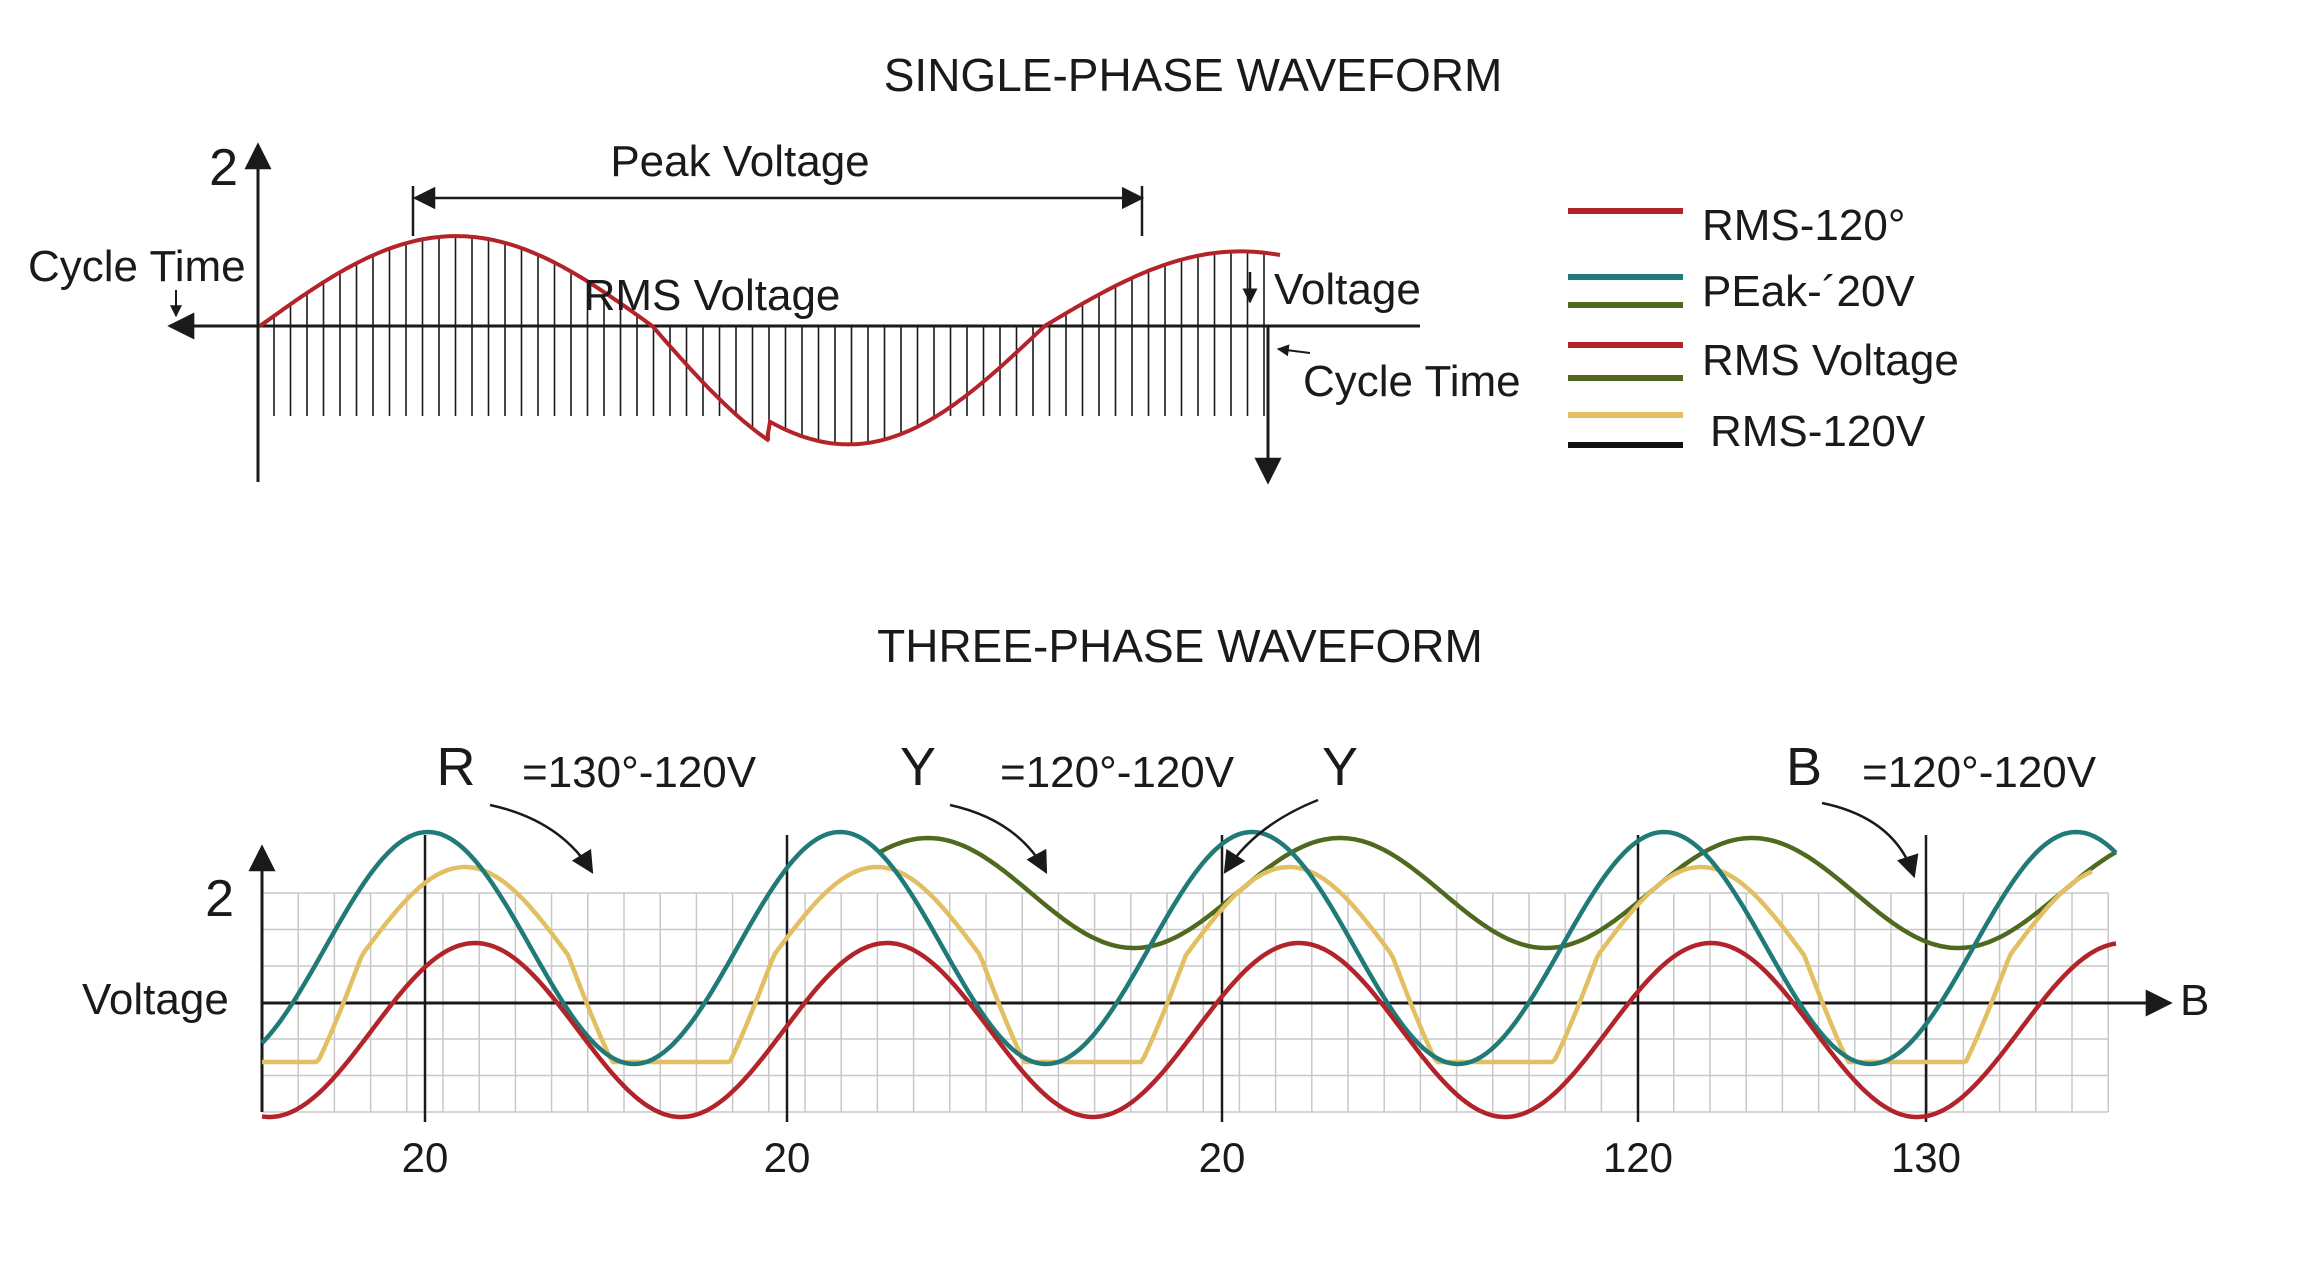 The height and width of the screenshot is (1285, 2323). Describe the element at coordinates (2194, 1000) in the screenshot. I see `three-phase-x-axis-end-label: B` at that location.